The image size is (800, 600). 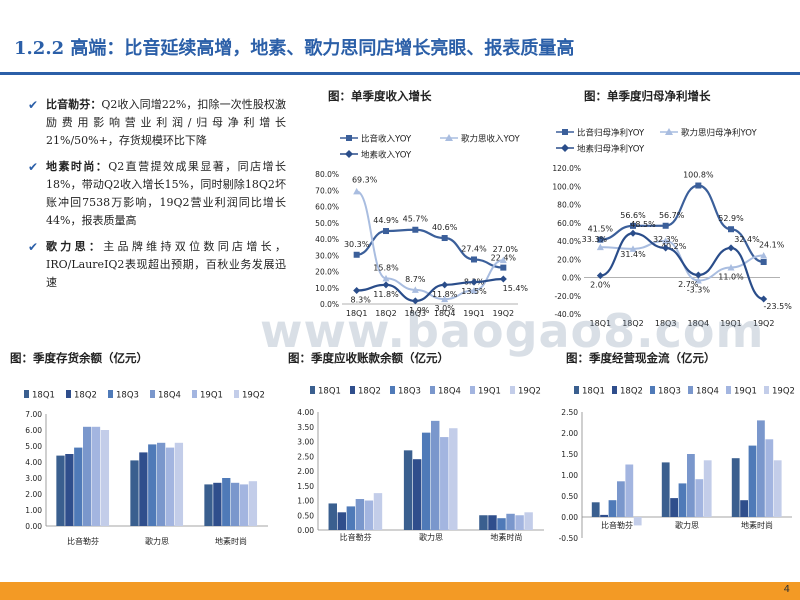 I want to click on data-label: 24.1%, so click(x=772, y=245).